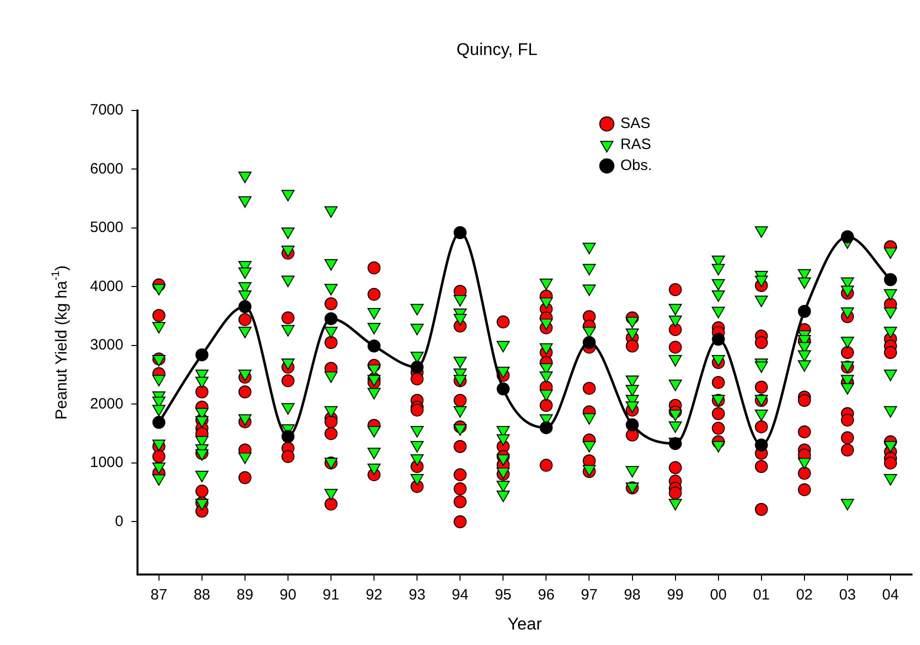 Image resolution: width=920 pixels, height=645 pixels. Describe the element at coordinates (107, 110) in the screenshot. I see `y-tick-label: 7000` at that location.